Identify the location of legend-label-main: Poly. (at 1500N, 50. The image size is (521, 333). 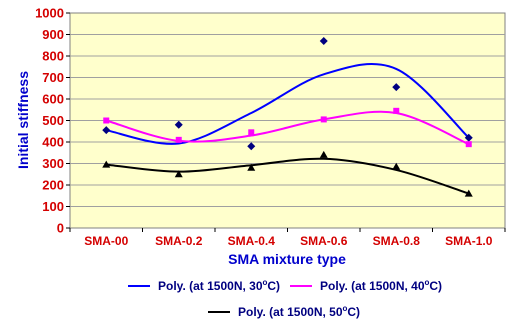
(290, 312).